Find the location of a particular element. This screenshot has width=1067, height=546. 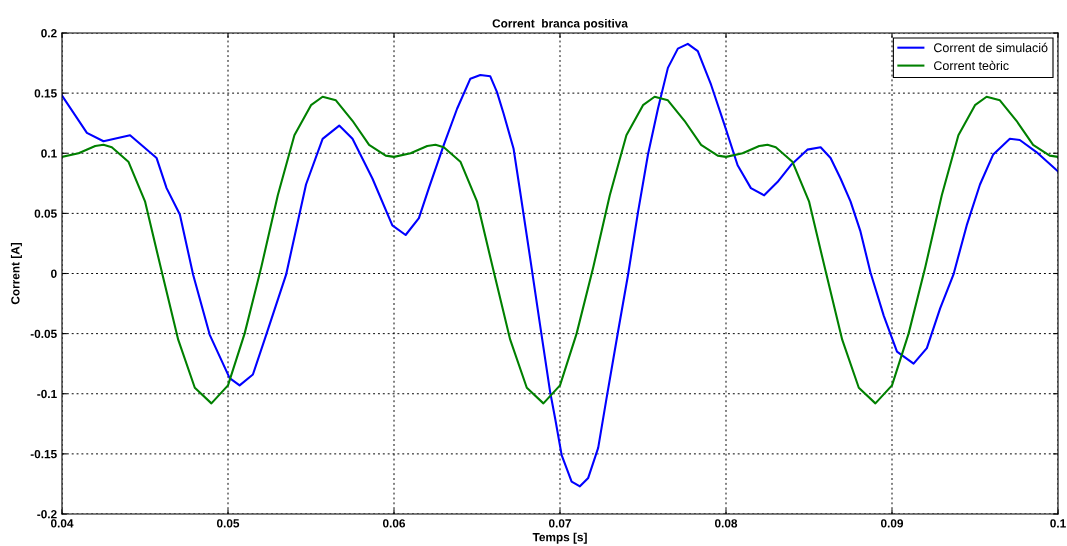

x-tick-label: 0.05 is located at coordinates (228, 523).